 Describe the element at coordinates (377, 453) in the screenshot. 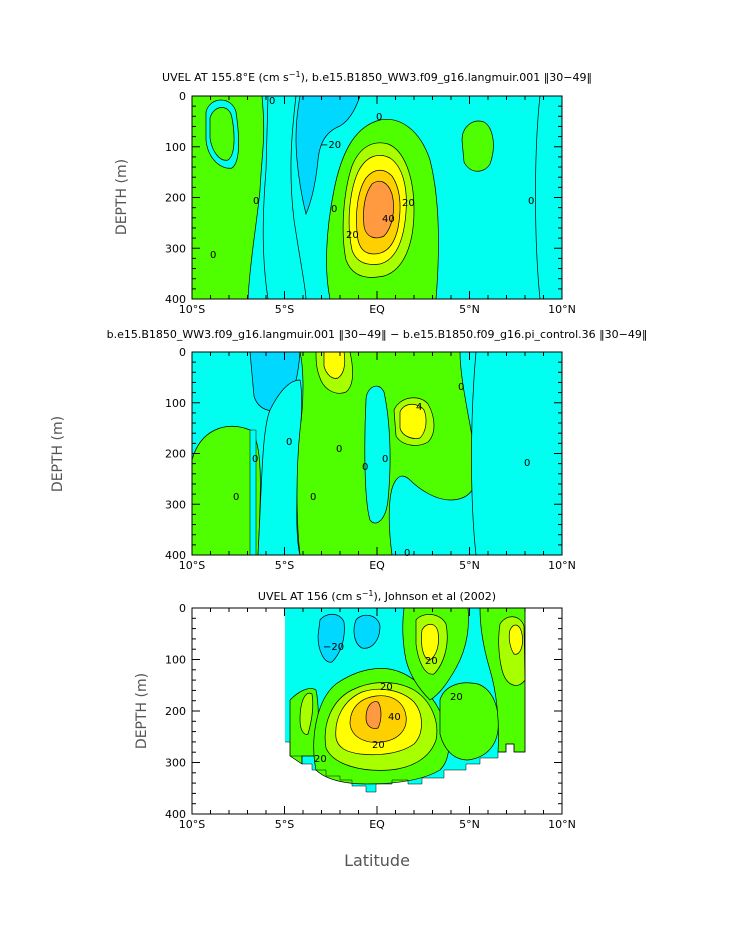

I see `panel2-contour-field` at that location.